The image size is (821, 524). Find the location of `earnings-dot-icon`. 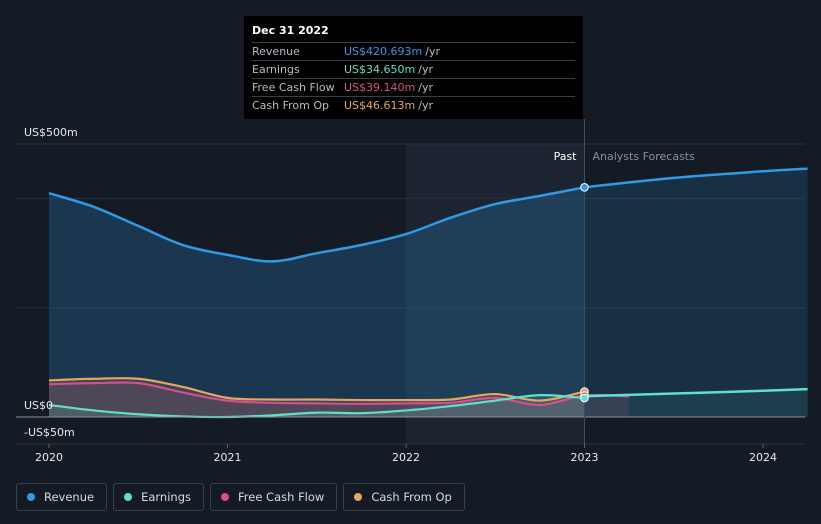

earnings-dot-icon is located at coordinates (128, 497).